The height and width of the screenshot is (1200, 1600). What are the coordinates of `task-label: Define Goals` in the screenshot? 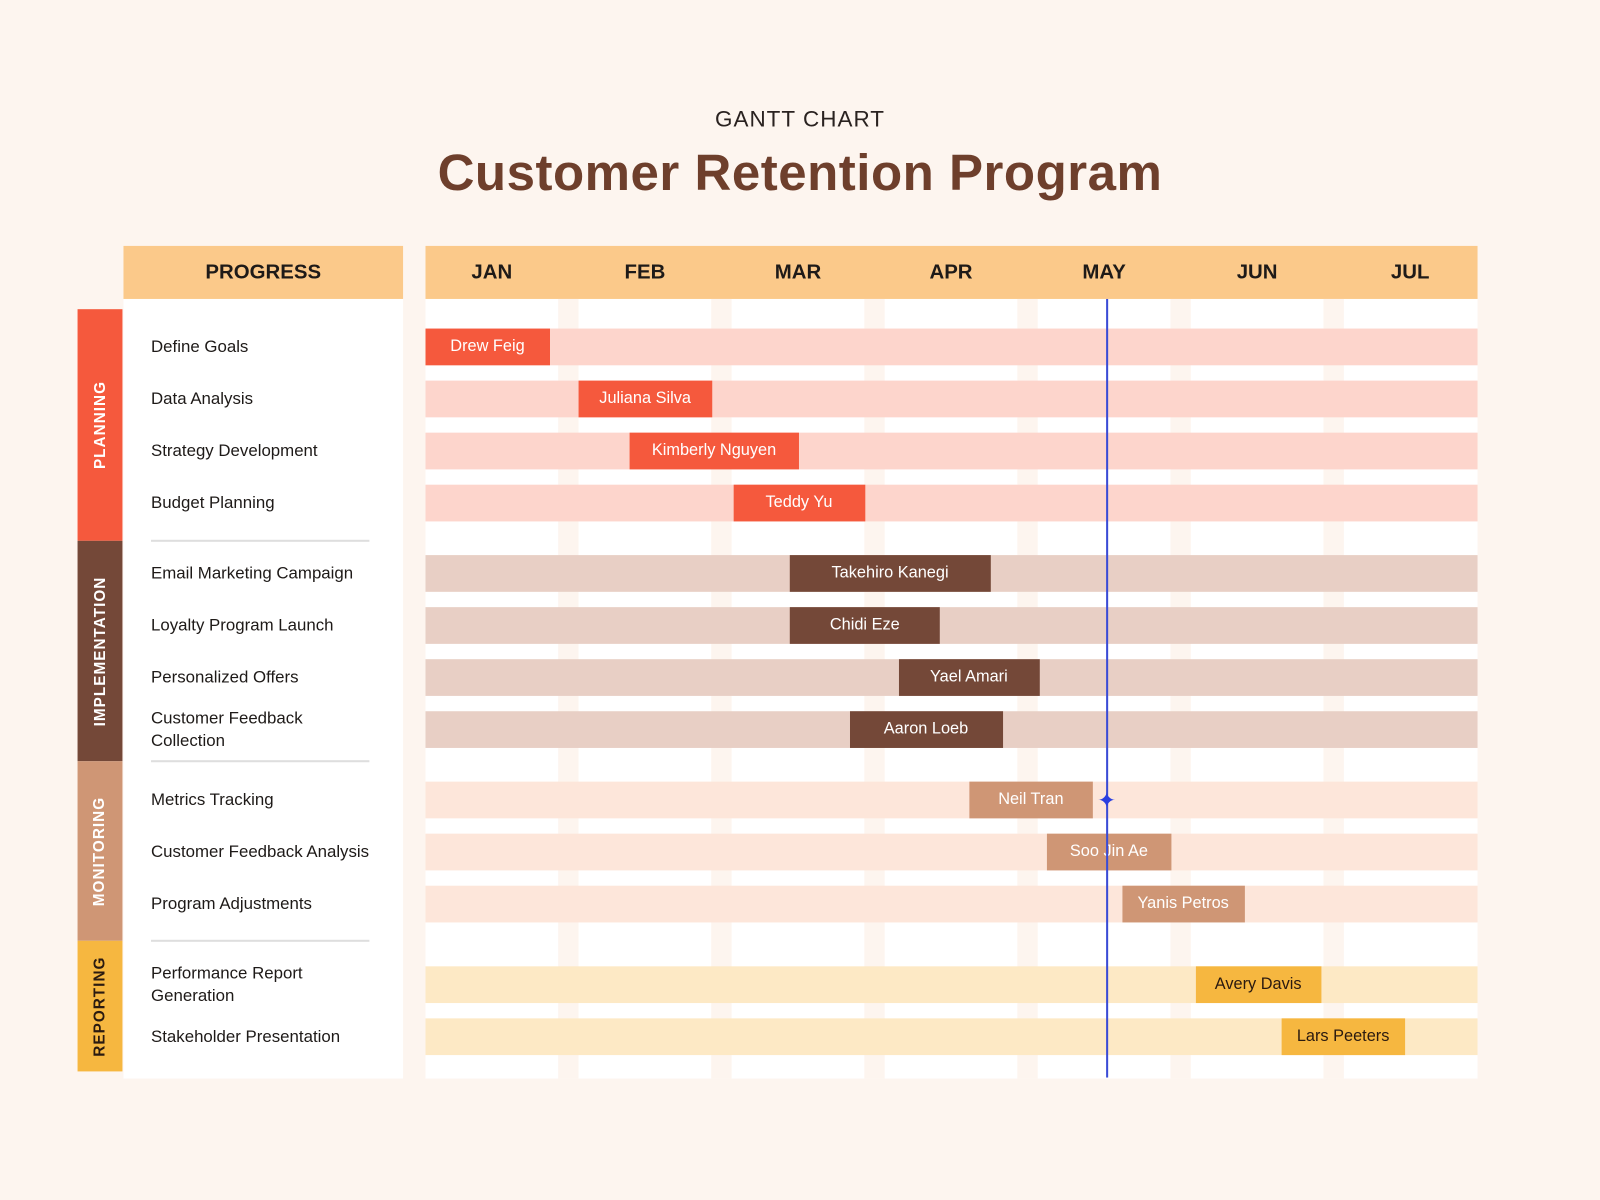 It's located at (200, 347).